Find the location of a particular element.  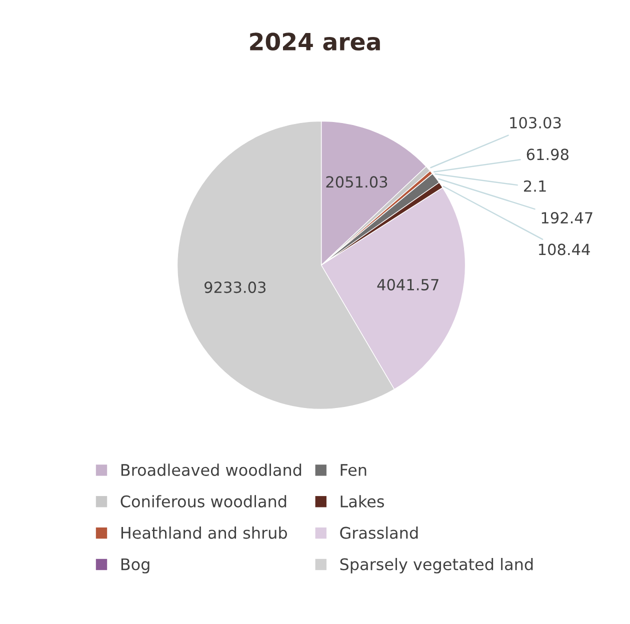

data-label: 108.44 is located at coordinates (564, 250).